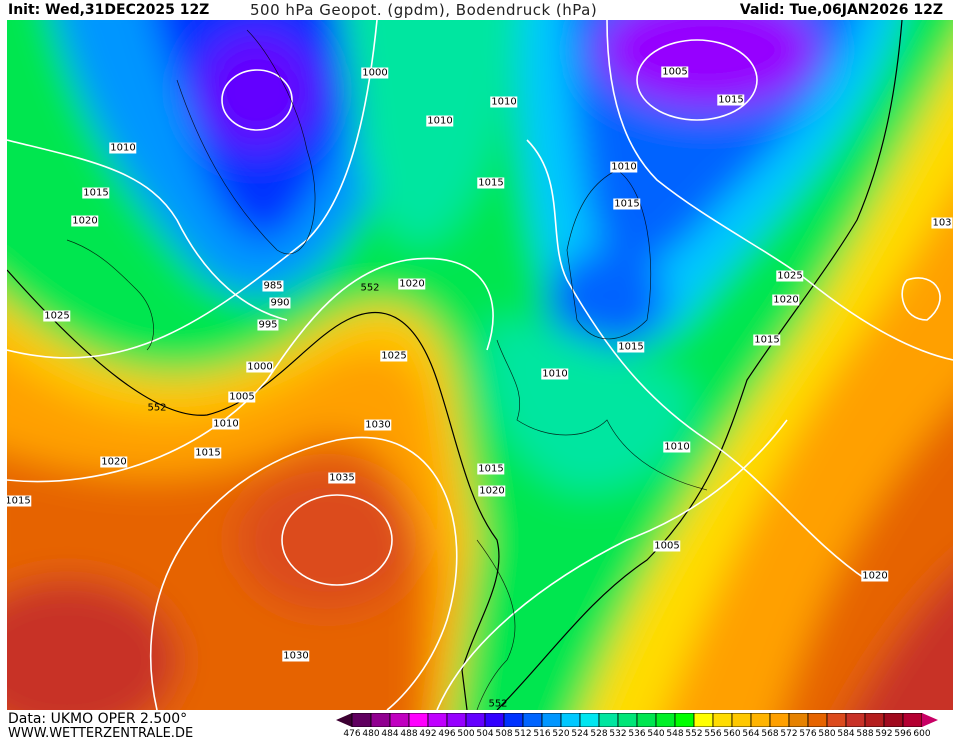  Describe the element at coordinates (352, 734) in the screenshot. I see `legend-label: 476` at that location.